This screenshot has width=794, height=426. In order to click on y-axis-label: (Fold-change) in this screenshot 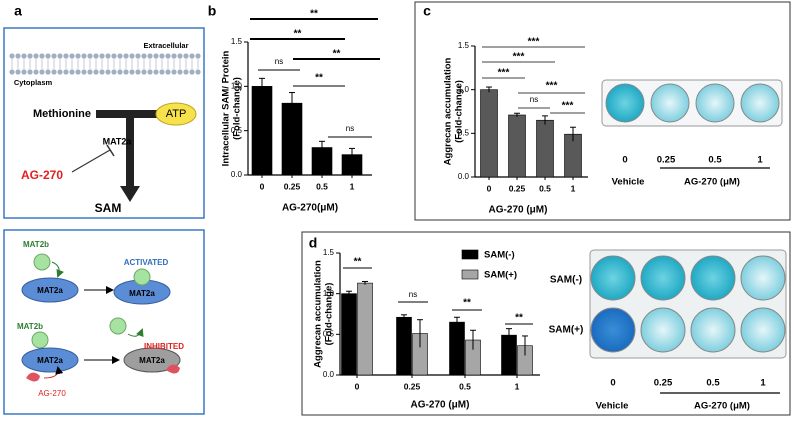, I will do `click(459, 111)`.